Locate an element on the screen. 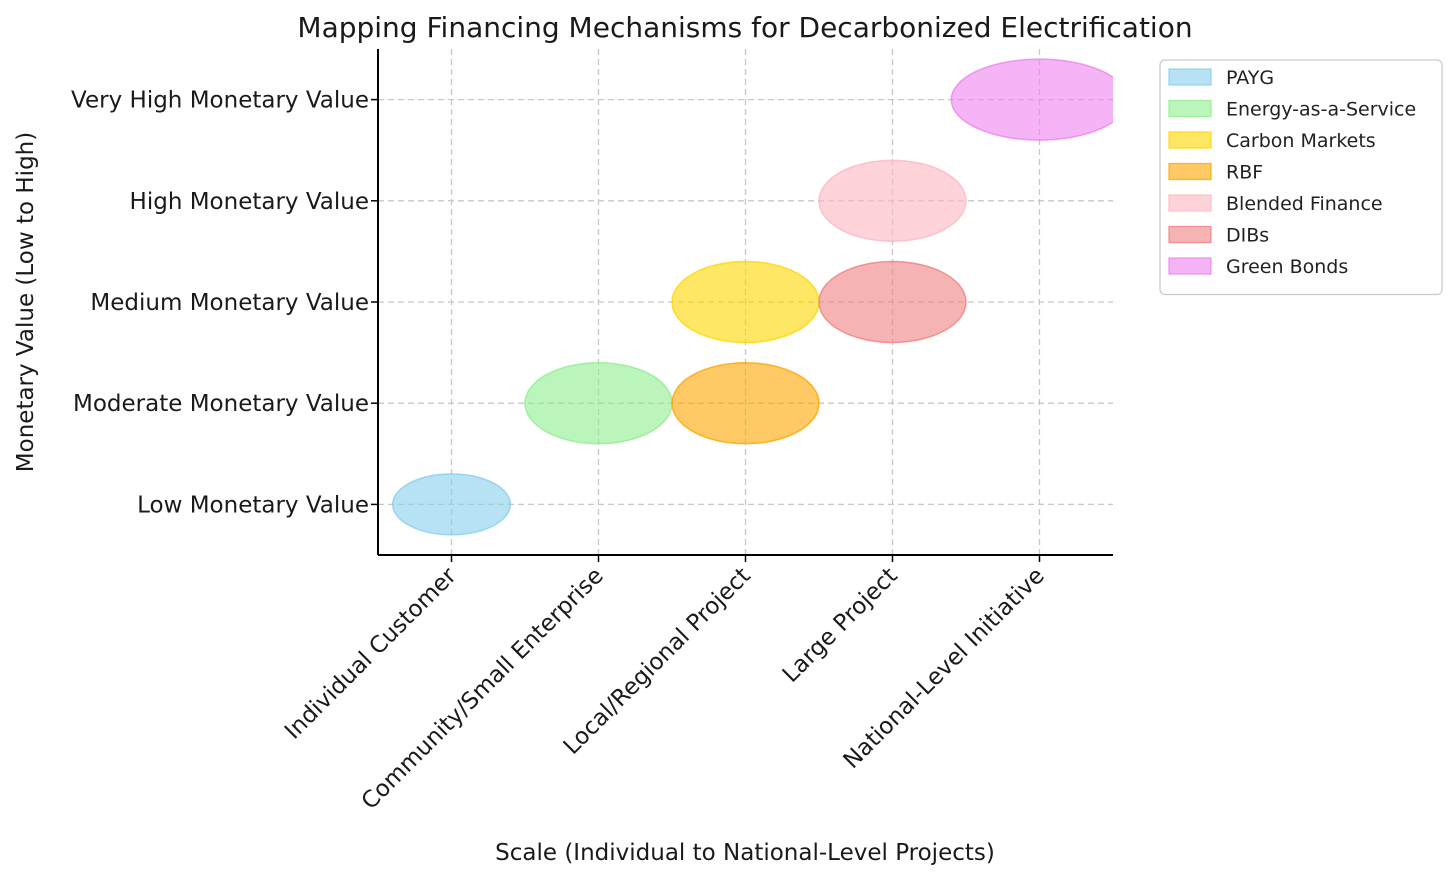  legend-swatch-green-bonds is located at coordinates (1190, 266).